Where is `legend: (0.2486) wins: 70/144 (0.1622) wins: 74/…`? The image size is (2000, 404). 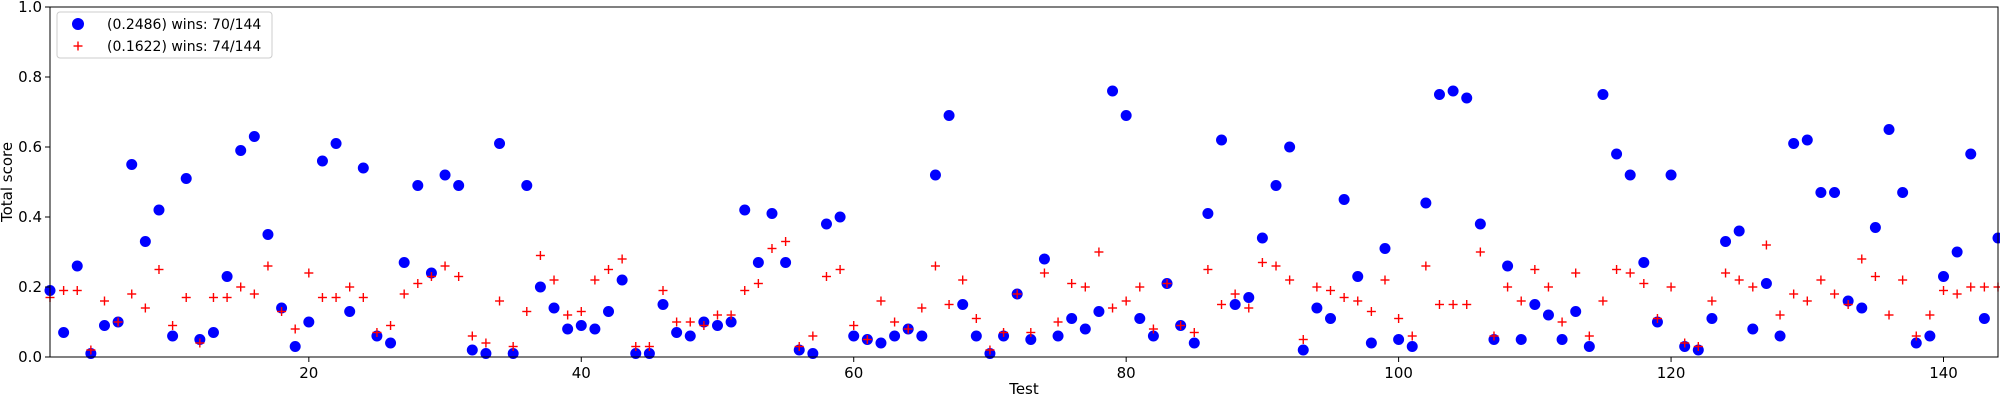
legend: (0.2486) wins: 70/144 (0.1622) wins: 74/… is located at coordinates (164, 35).